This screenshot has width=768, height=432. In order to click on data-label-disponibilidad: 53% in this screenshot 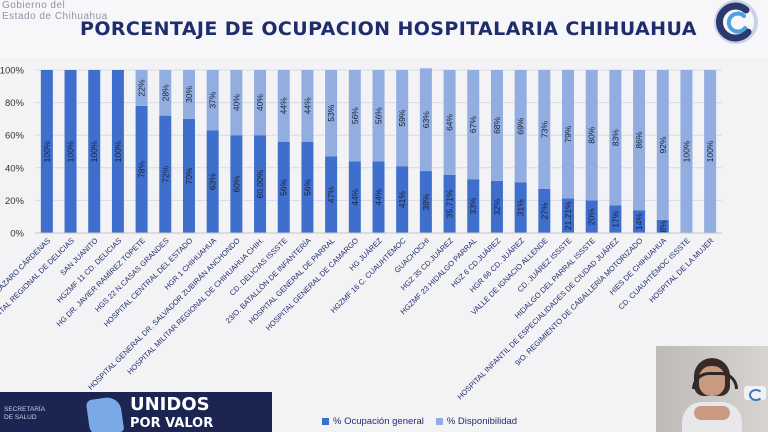, I will do `click(331, 112)`.